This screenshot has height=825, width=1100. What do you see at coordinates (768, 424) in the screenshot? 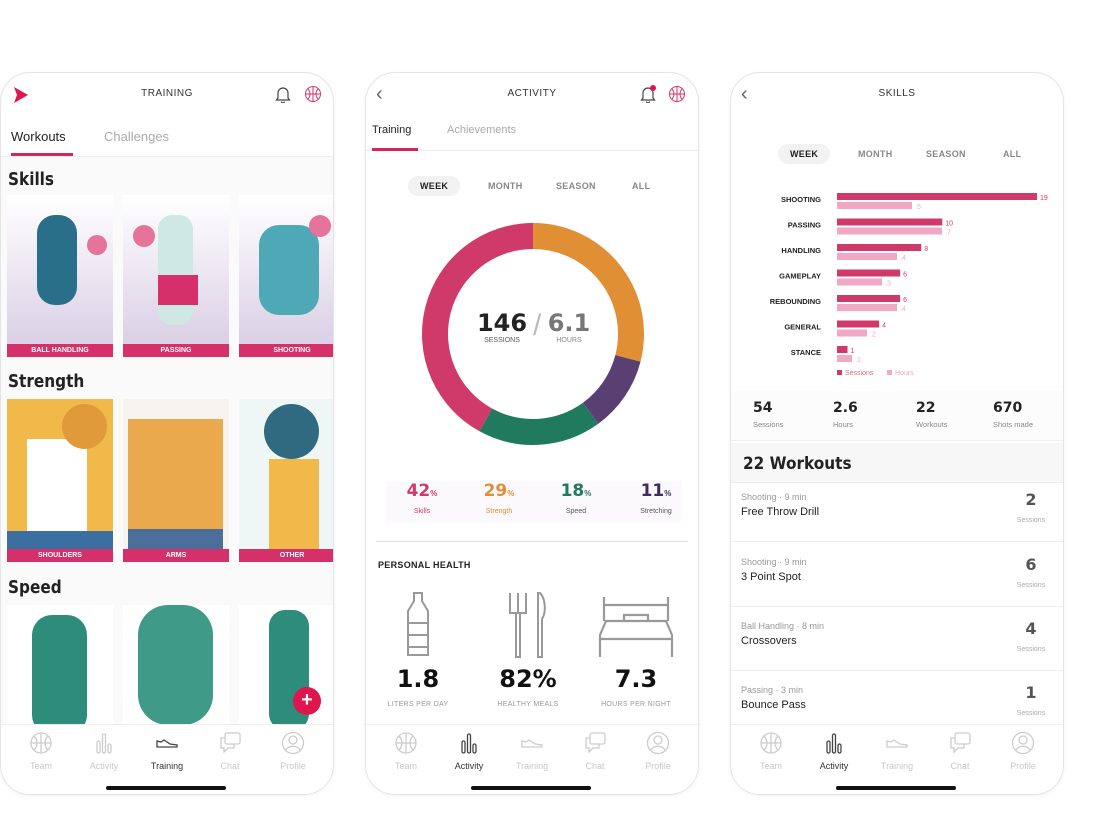
I see `stat-label: Sessions` at bounding box center [768, 424].